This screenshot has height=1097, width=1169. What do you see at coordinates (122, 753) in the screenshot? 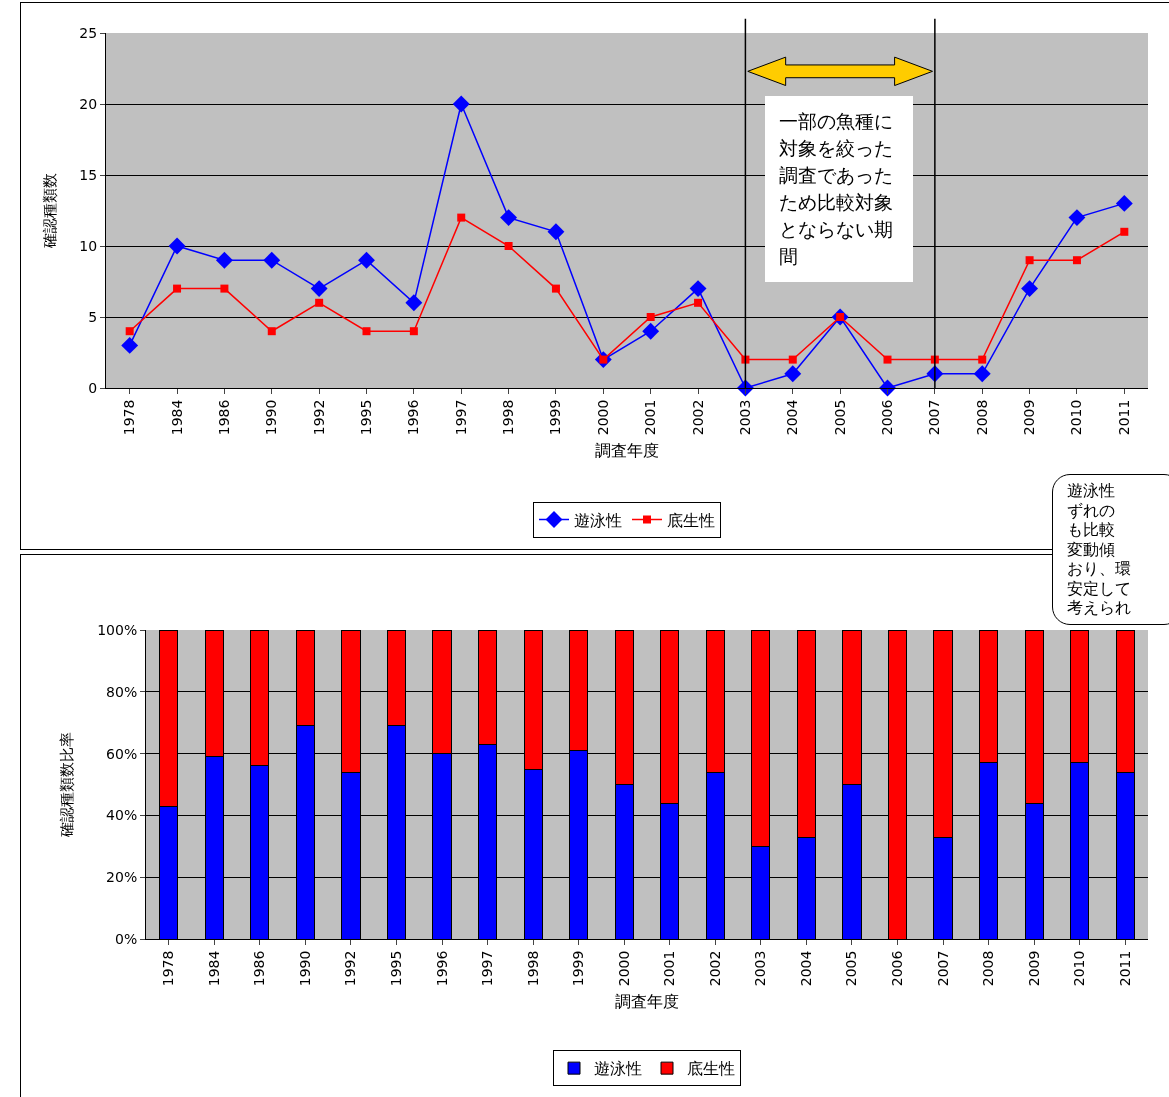
I see `y-tick-label: 60%` at bounding box center [122, 753].